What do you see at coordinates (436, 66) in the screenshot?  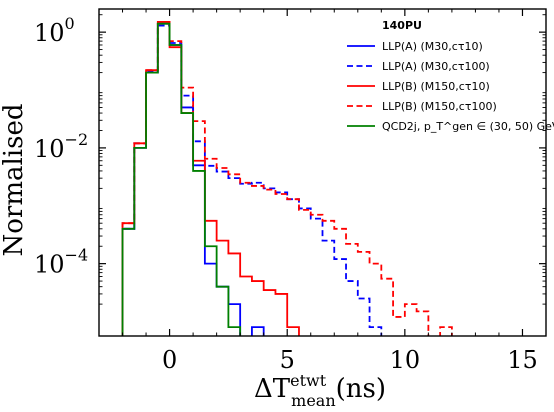 I see `legend-entry-llp-a-m30-c-100: LLP(A) (M30,cτ100)` at bounding box center [436, 66].